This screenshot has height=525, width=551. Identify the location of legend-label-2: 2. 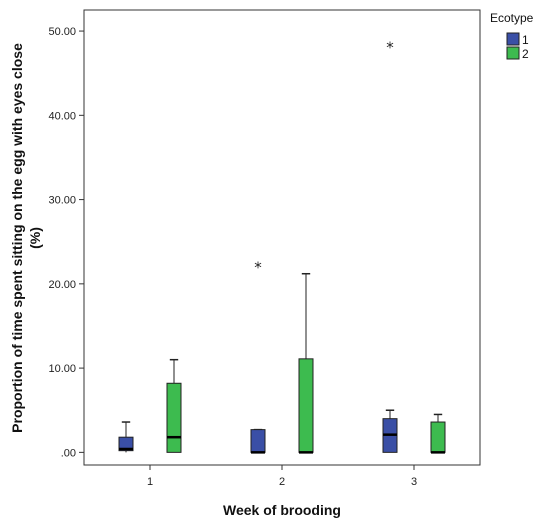
(525, 54).